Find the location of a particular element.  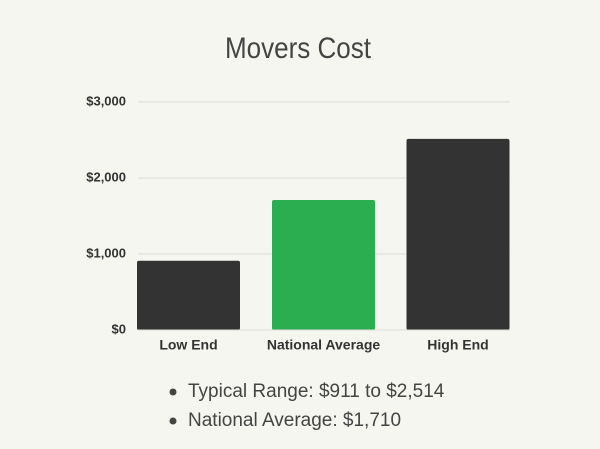

y-tick-label: $3,000 is located at coordinates (106, 100).